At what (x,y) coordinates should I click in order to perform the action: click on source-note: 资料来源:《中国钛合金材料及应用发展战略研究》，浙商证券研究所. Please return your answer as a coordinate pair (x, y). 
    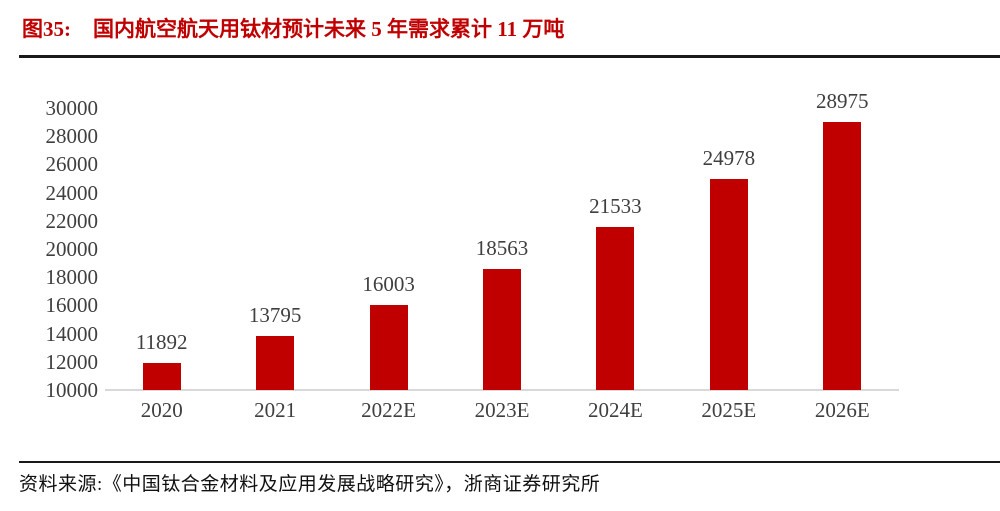
    Looking at the image, I should click on (310, 484).